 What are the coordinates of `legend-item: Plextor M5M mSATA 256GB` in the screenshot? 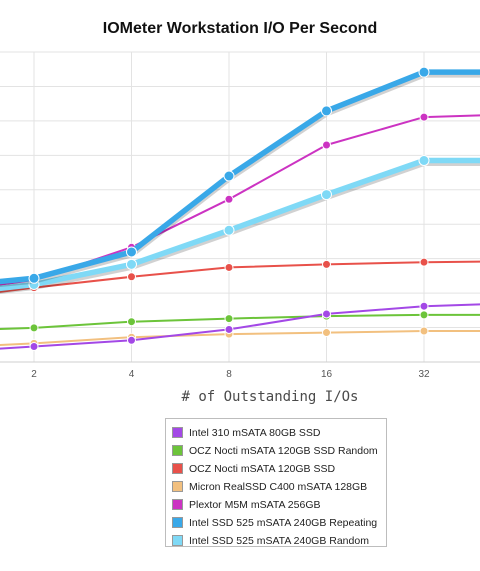 It's located at (246, 504).